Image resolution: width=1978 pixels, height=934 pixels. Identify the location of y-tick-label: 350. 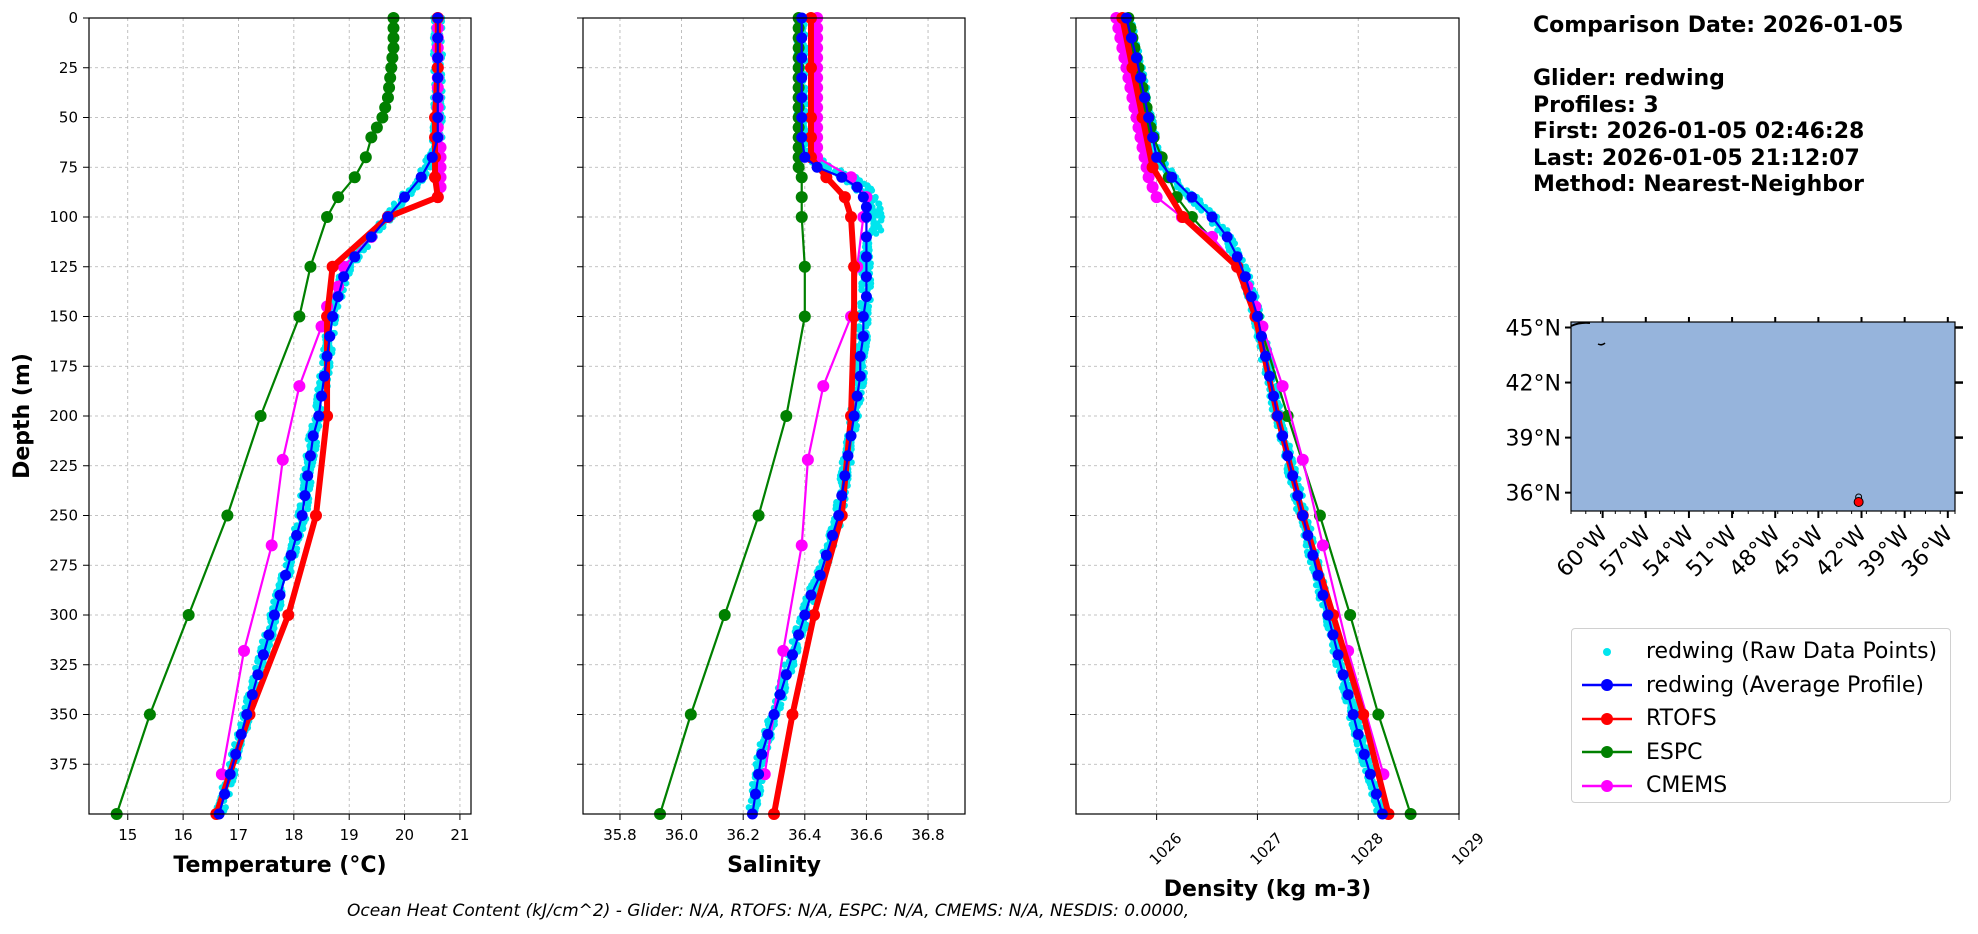
(63, 715).